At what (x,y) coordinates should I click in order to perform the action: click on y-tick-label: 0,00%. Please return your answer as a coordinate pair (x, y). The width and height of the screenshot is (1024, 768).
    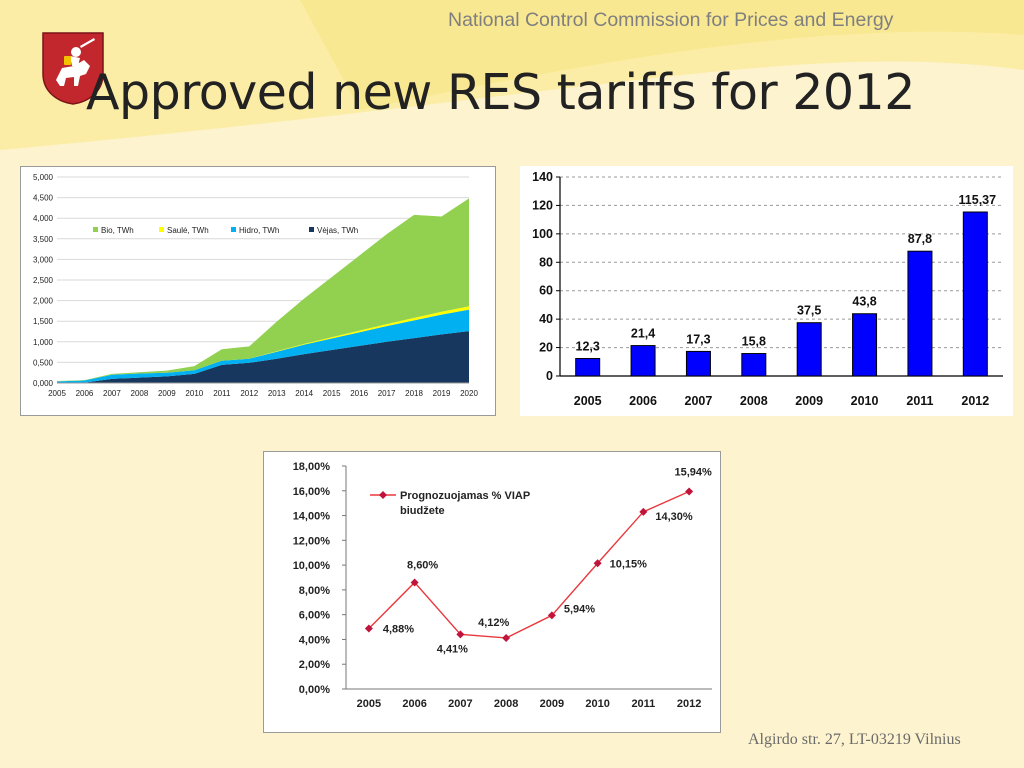
    Looking at the image, I should click on (314, 690).